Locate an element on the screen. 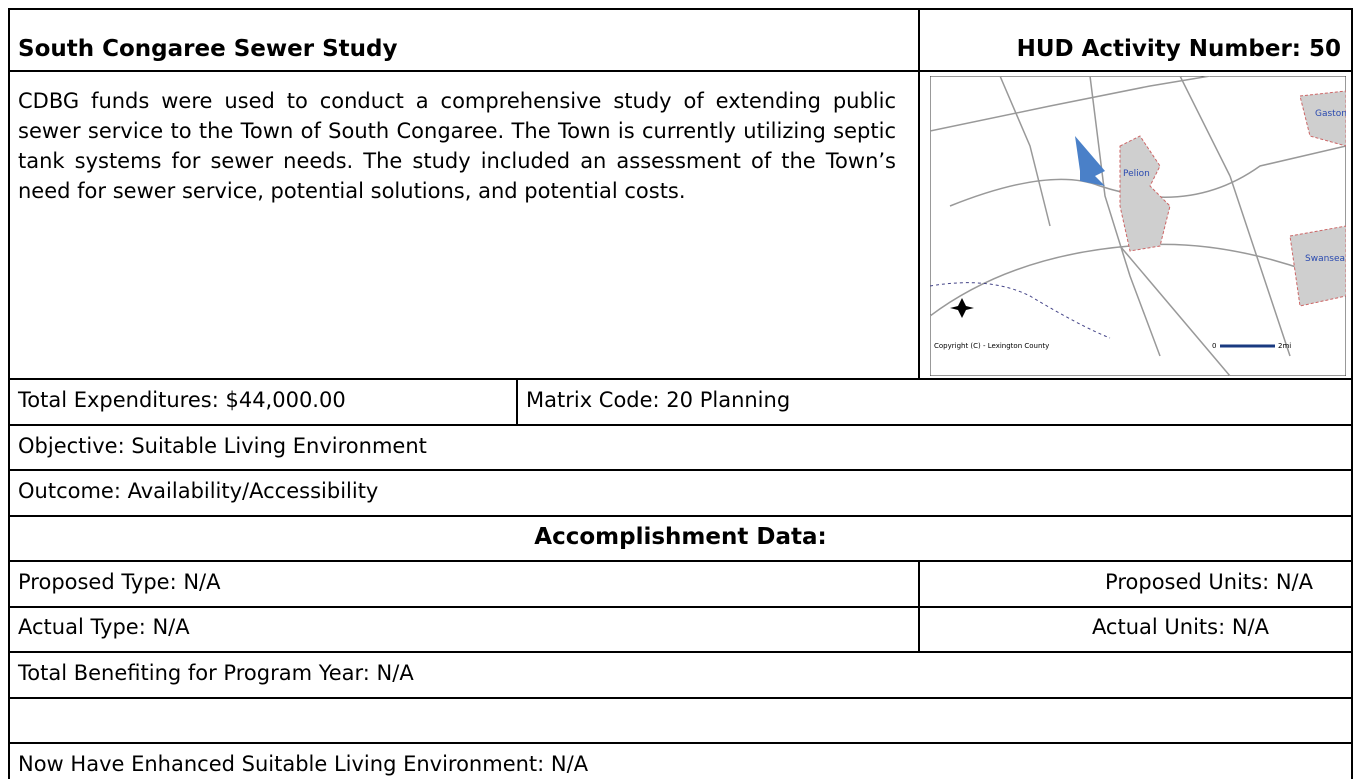  title: South Congaree Sewer Study is located at coordinates (208, 49).